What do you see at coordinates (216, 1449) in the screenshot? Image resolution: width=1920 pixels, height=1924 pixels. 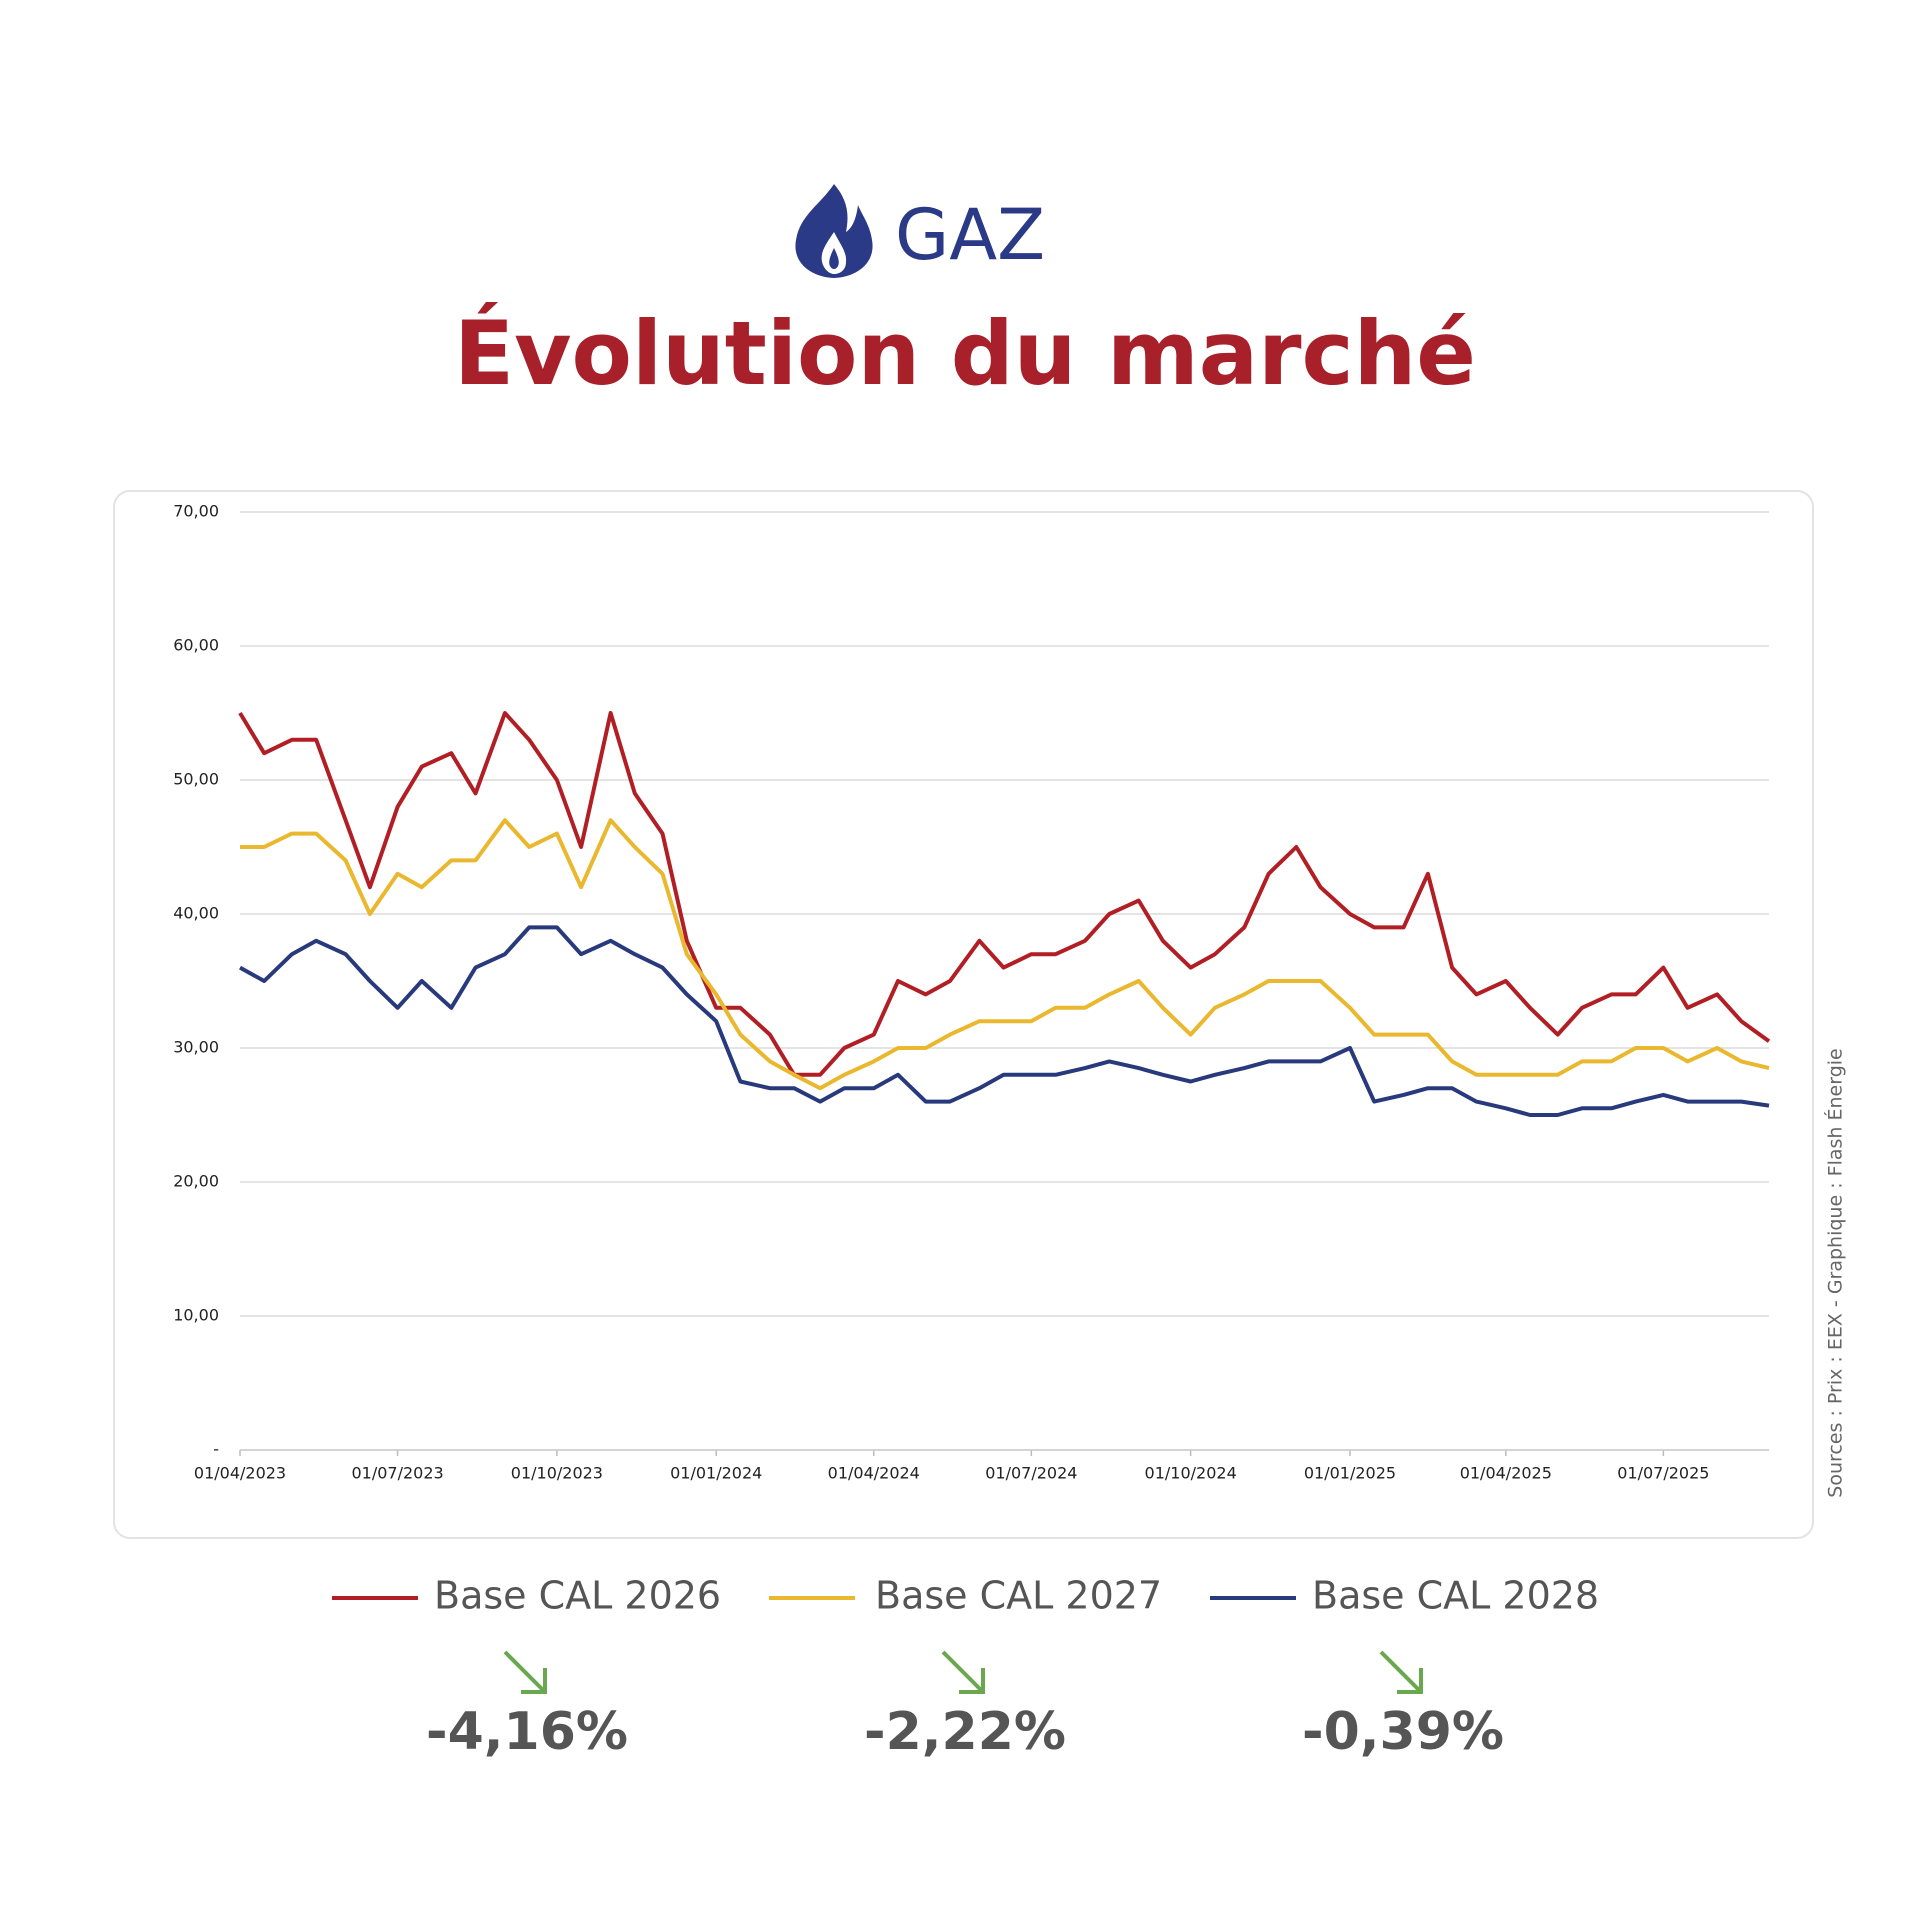 I see `y-tick-label: -` at bounding box center [216, 1449].